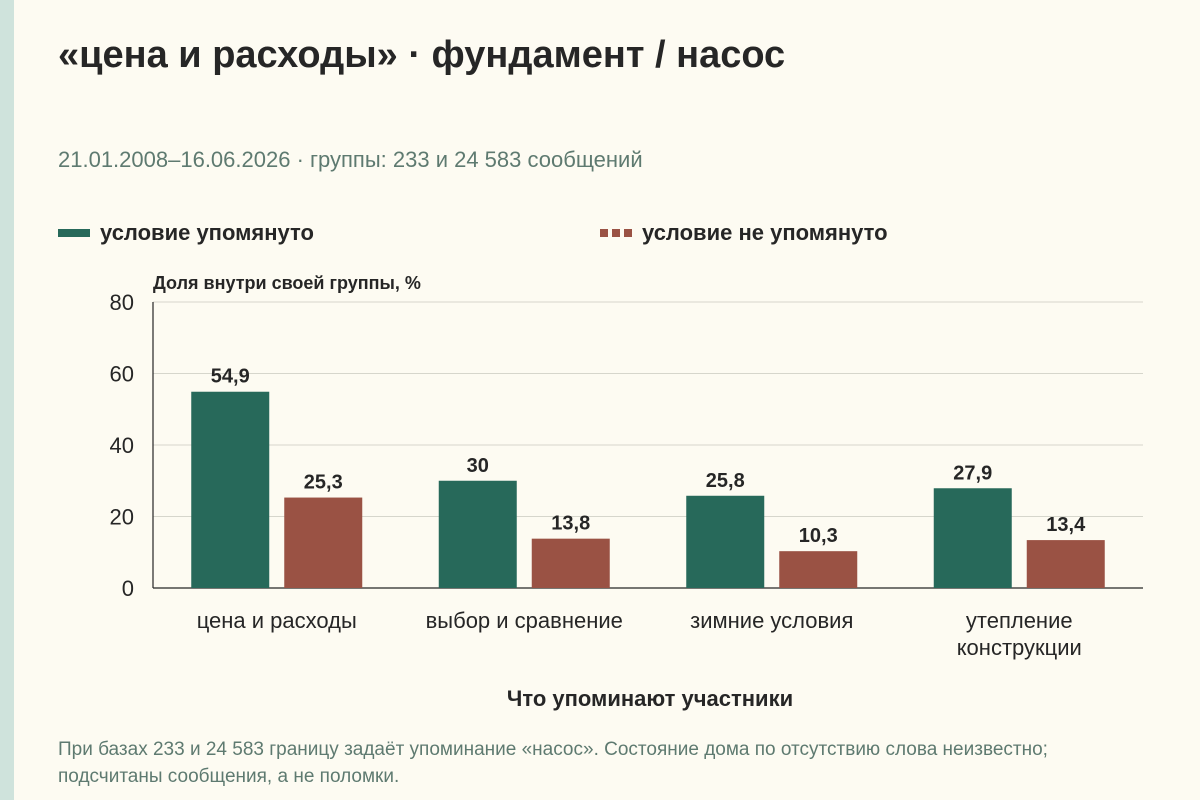  What do you see at coordinates (287, 283) in the screenshot?
I see `y-axis-label: Доля внутри своей группы, %` at bounding box center [287, 283].